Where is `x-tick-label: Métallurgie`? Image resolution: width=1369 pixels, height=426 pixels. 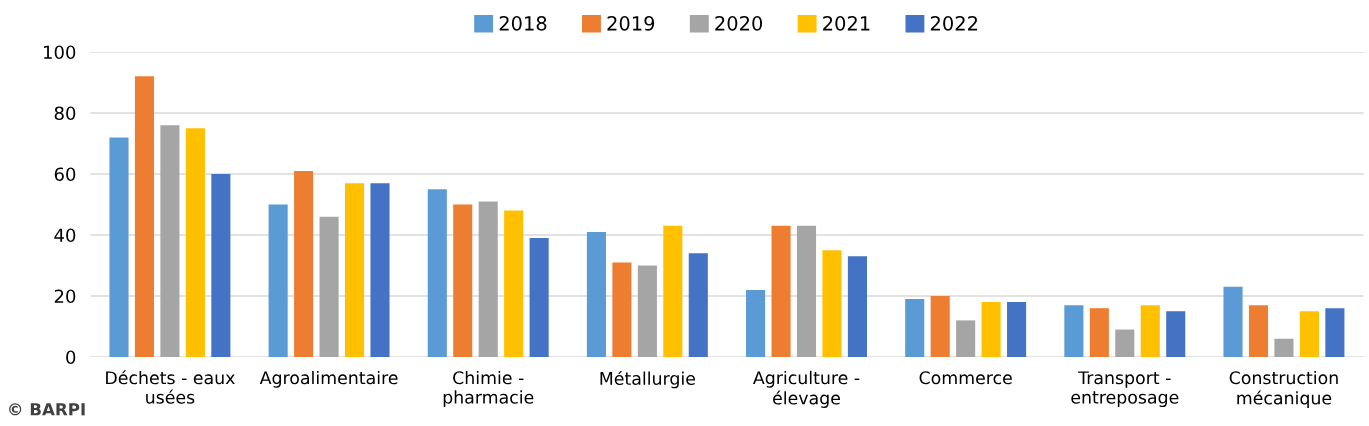
x-tick-label: Métallurgie is located at coordinates (647, 379).